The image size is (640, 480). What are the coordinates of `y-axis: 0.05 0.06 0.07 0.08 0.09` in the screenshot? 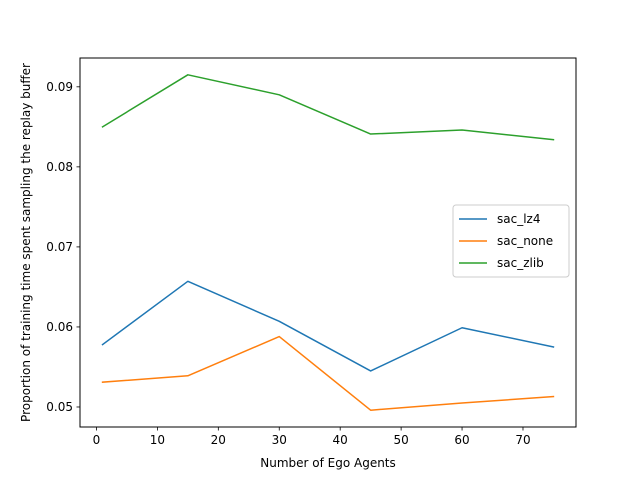 It's located at (63, 247).